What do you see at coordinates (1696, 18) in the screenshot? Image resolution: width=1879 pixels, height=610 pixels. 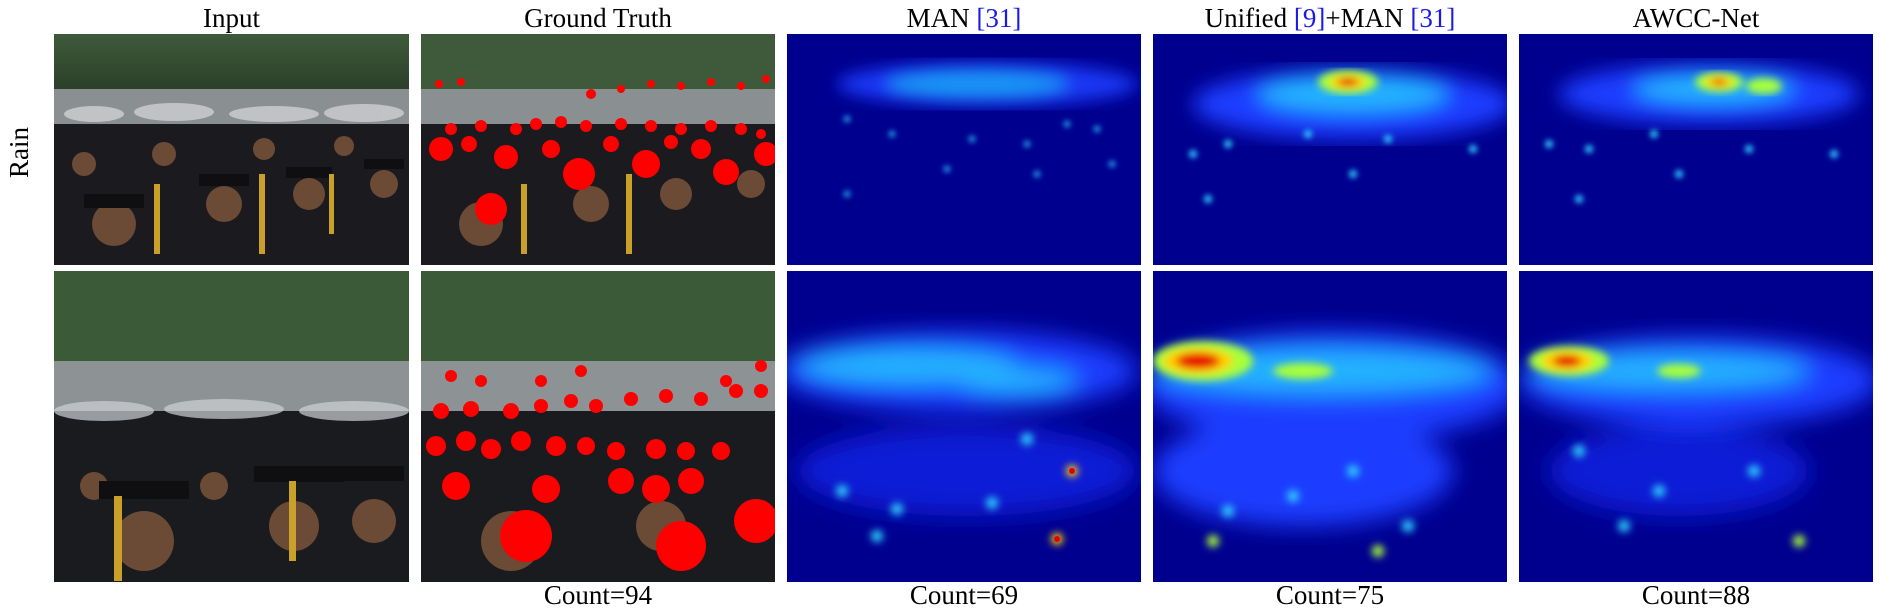 I see `column-title-awcc-net: AWCC-Net` at bounding box center [1696, 18].